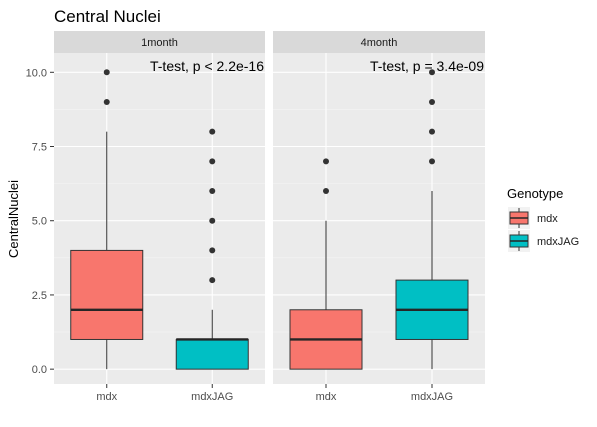  I want to click on legend-label: mdx, so click(547, 219).